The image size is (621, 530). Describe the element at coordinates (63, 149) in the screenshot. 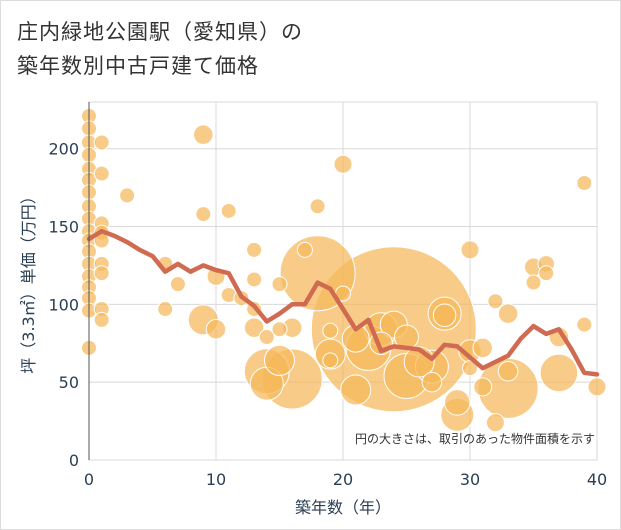

I see `y-tick-label: 200` at that location.